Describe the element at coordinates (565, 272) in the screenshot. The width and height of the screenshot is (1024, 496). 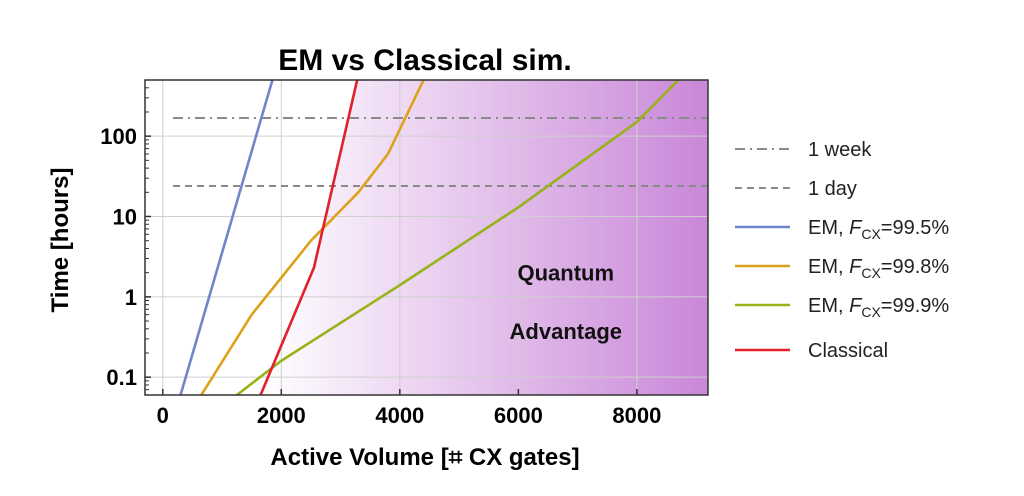
I see `quantum-label-line1: Quantum` at that location.